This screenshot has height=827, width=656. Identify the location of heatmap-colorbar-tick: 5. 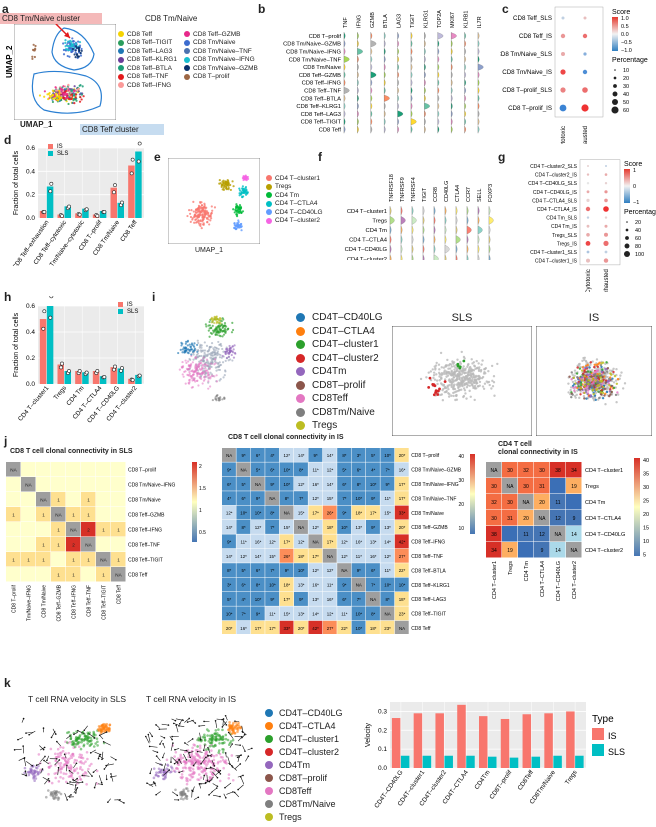
(644, 556).